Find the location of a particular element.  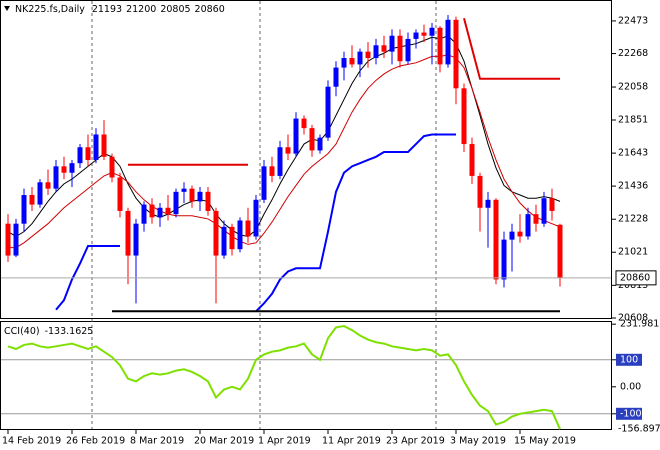

x-tick-label: 14 Feb 2019 is located at coordinates (31, 441).